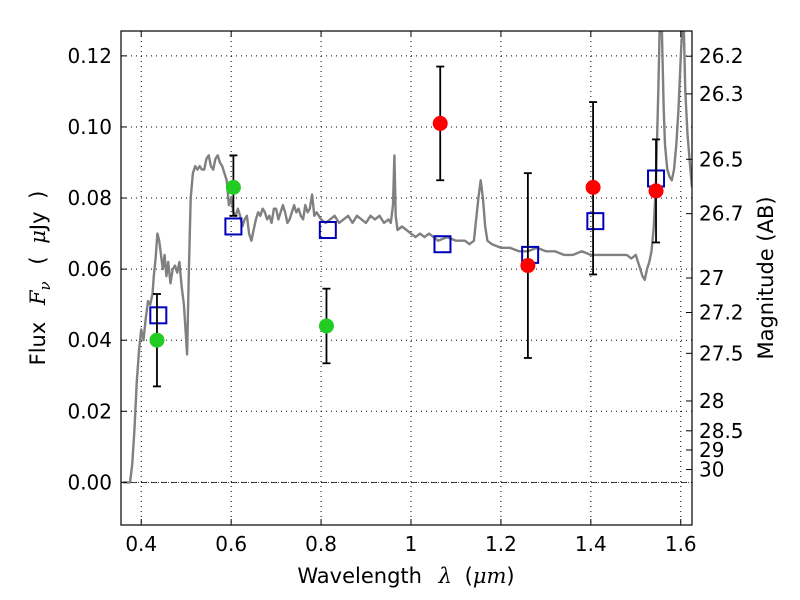 The image size is (800, 600). I want to click on y-axis-unit-open: (, so click(38, 260).